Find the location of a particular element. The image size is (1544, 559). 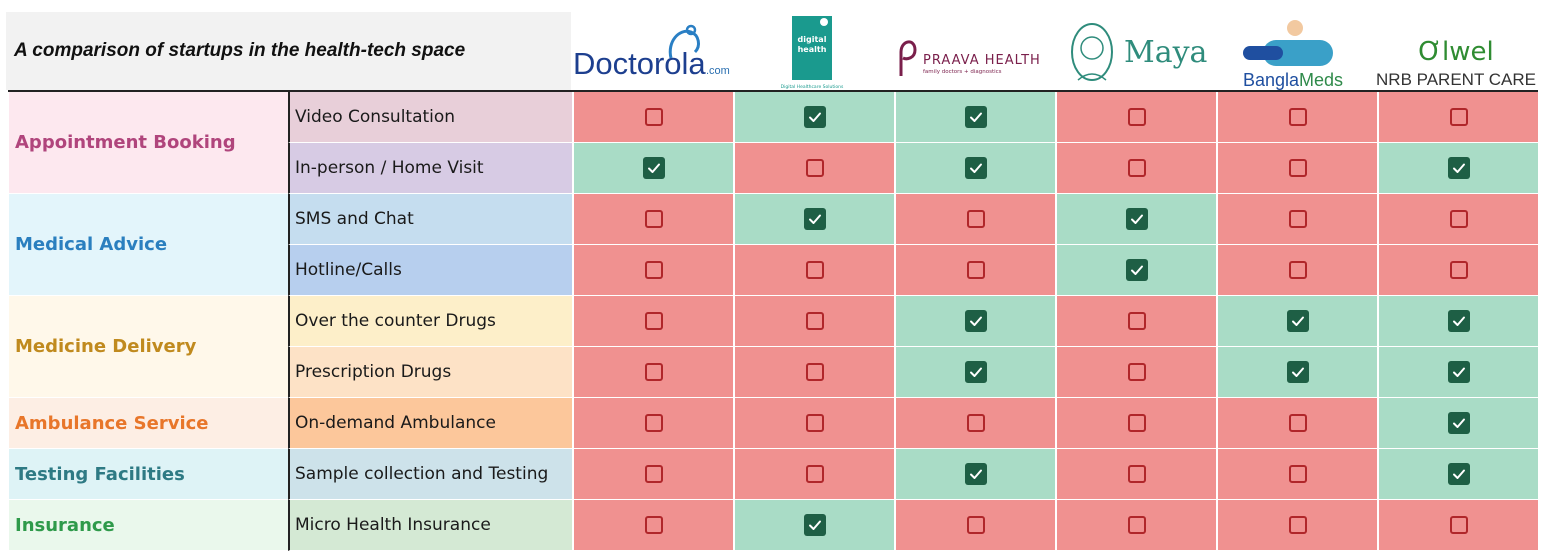

logo-doctorola: Doctorola .com is located at coordinates (651, 51).